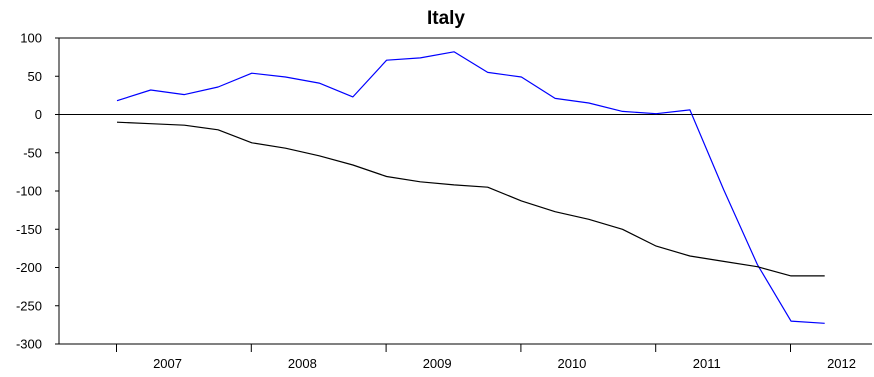  Describe the element at coordinates (571, 363) in the screenshot. I see `x-tick-label: 2010` at that location.